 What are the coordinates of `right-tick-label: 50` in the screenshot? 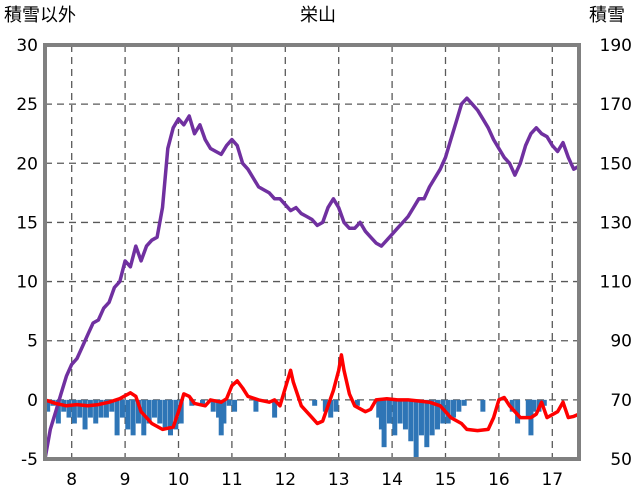 It's located at (621, 460).